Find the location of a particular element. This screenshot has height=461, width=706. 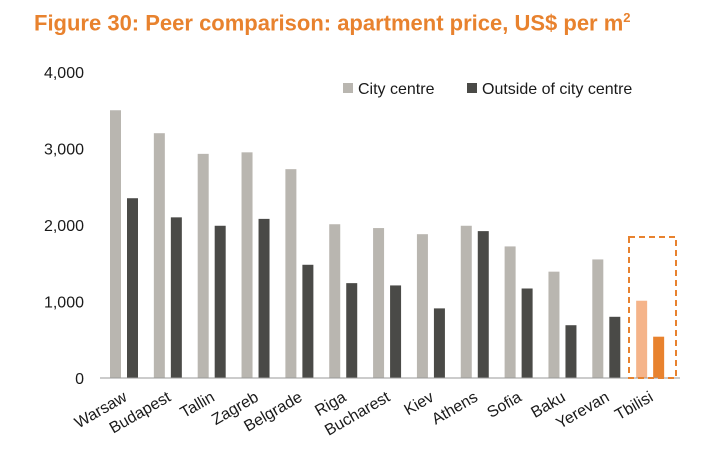

x-tick-label-athens: Athens is located at coordinates (455, 409).